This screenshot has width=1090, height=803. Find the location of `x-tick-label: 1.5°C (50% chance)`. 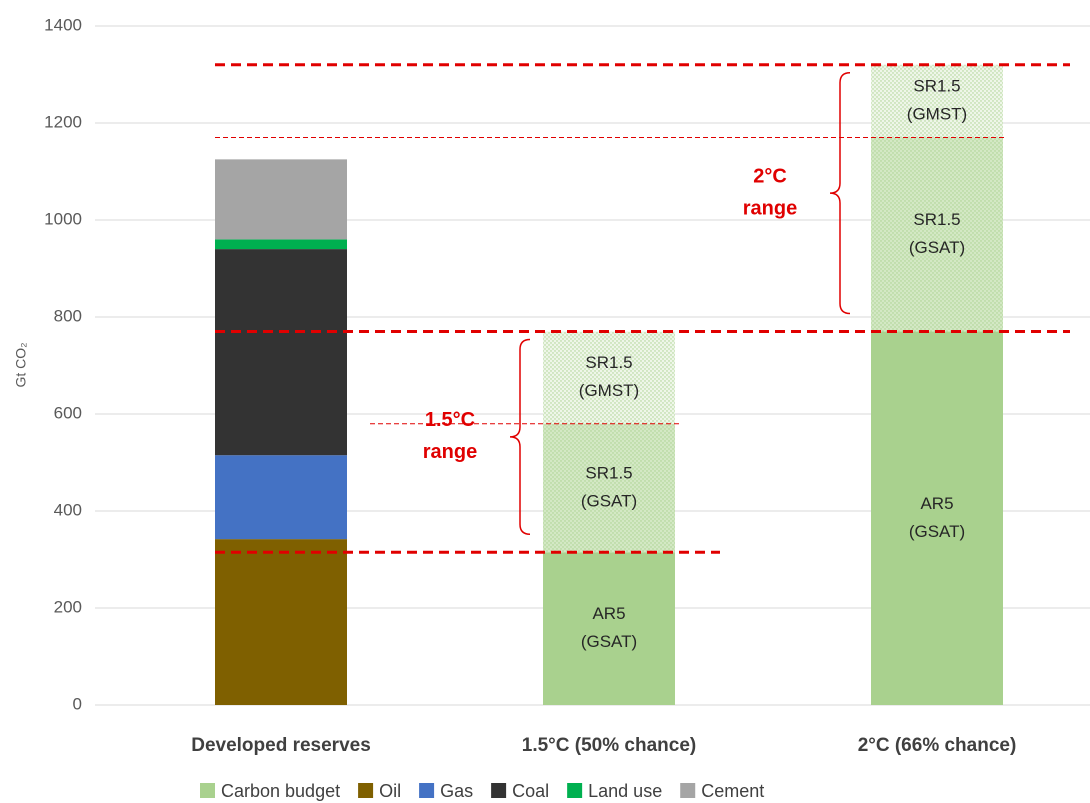

x-tick-label: 1.5°C (50% chance) is located at coordinates (609, 745).